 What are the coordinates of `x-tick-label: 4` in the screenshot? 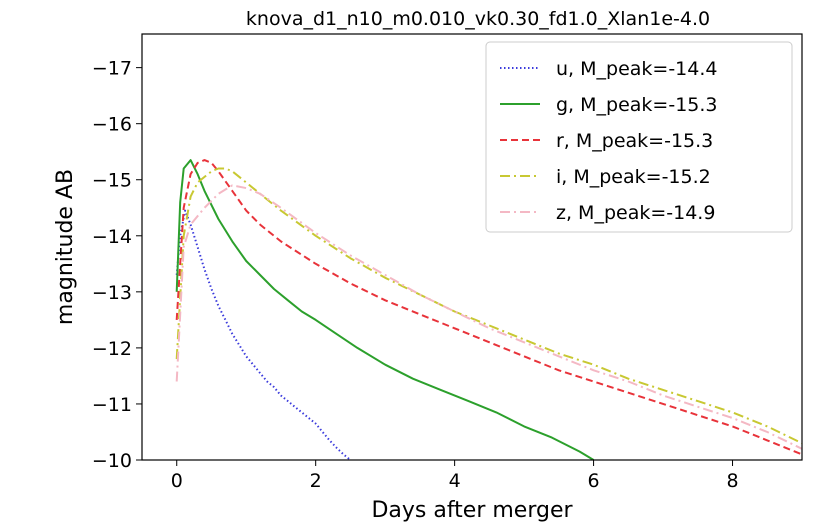 It's located at (455, 481).